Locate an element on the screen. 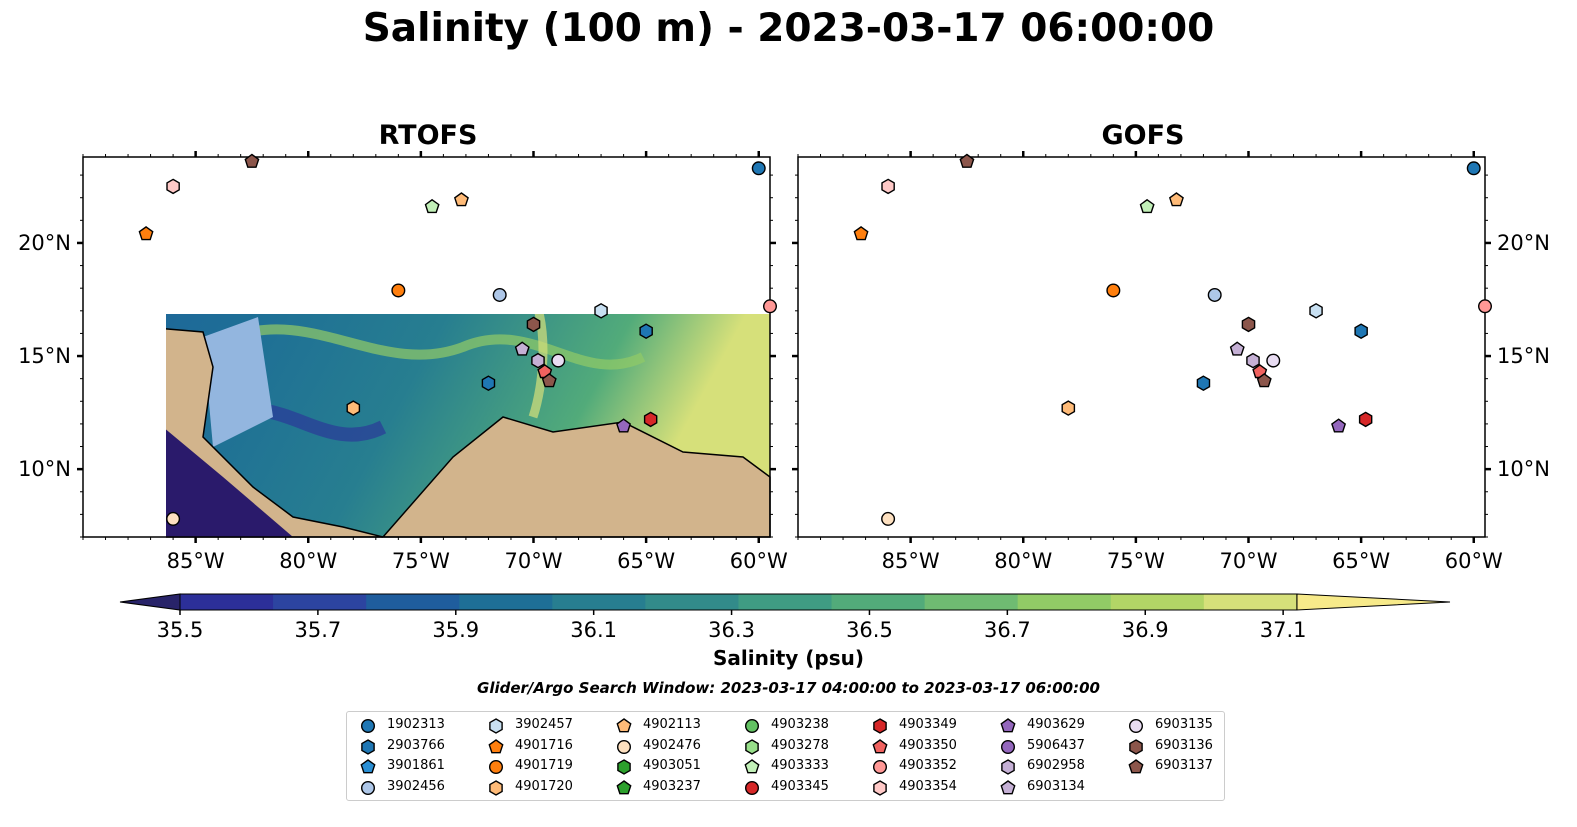  legend-label: 5906437 is located at coordinates (1056, 745).